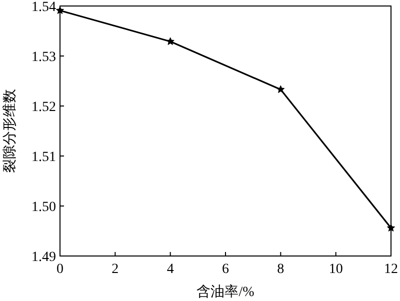 The height and width of the screenshot is (301, 400). Describe the element at coordinates (280, 269) in the screenshot. I see `x-tick-label: 8` at that location.